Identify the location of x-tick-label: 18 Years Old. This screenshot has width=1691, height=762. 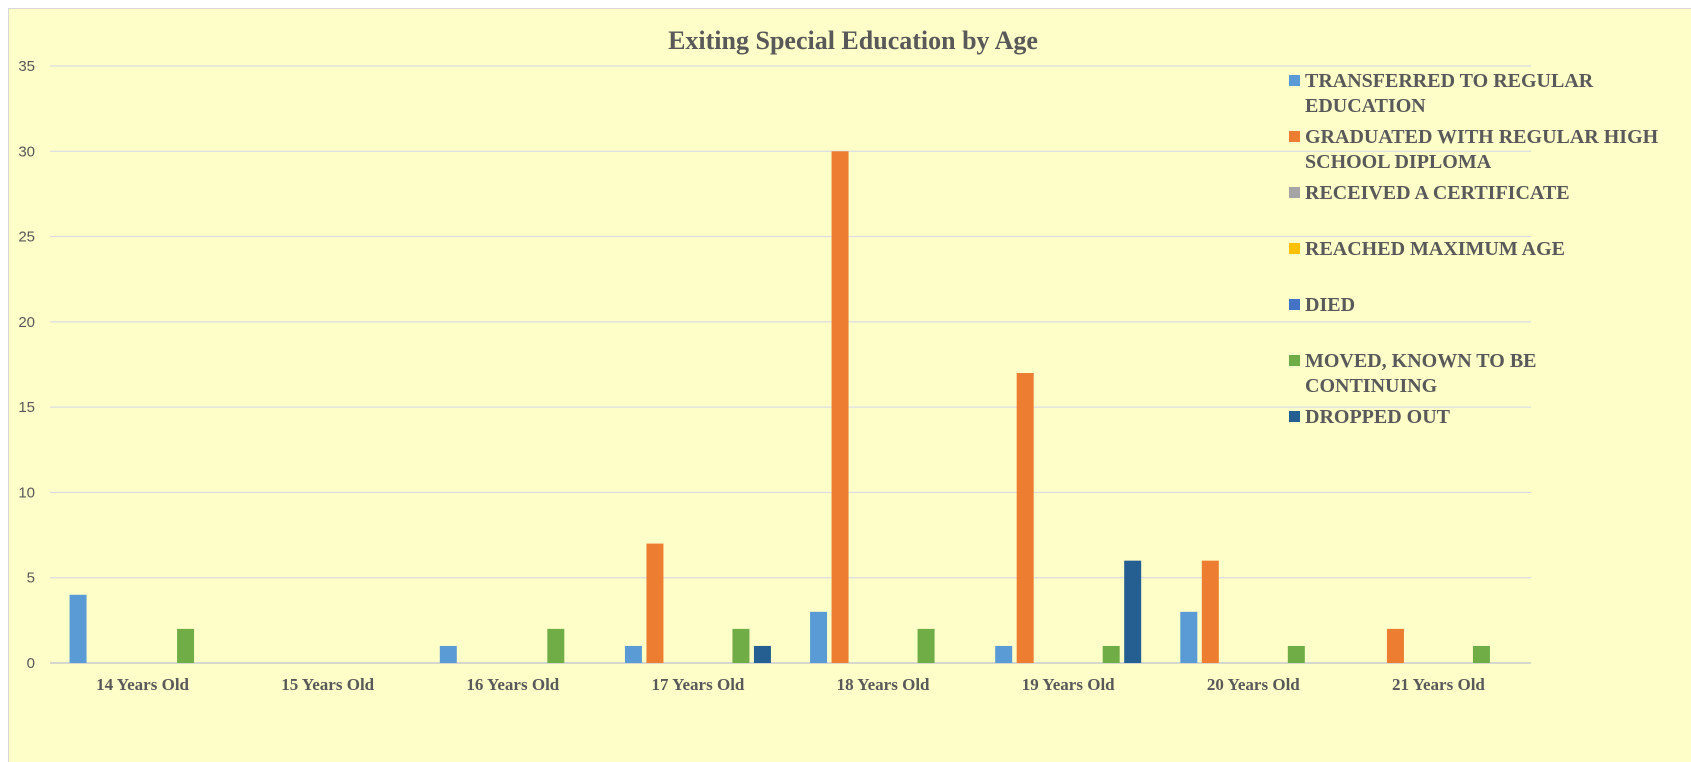
(883, 684).